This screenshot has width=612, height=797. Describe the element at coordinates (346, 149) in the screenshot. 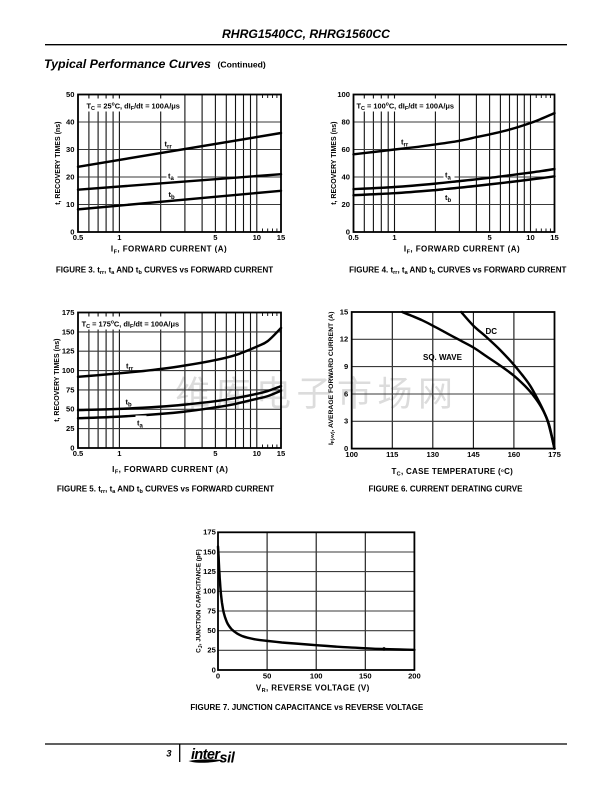

I see `svg-text: 60` at that location.